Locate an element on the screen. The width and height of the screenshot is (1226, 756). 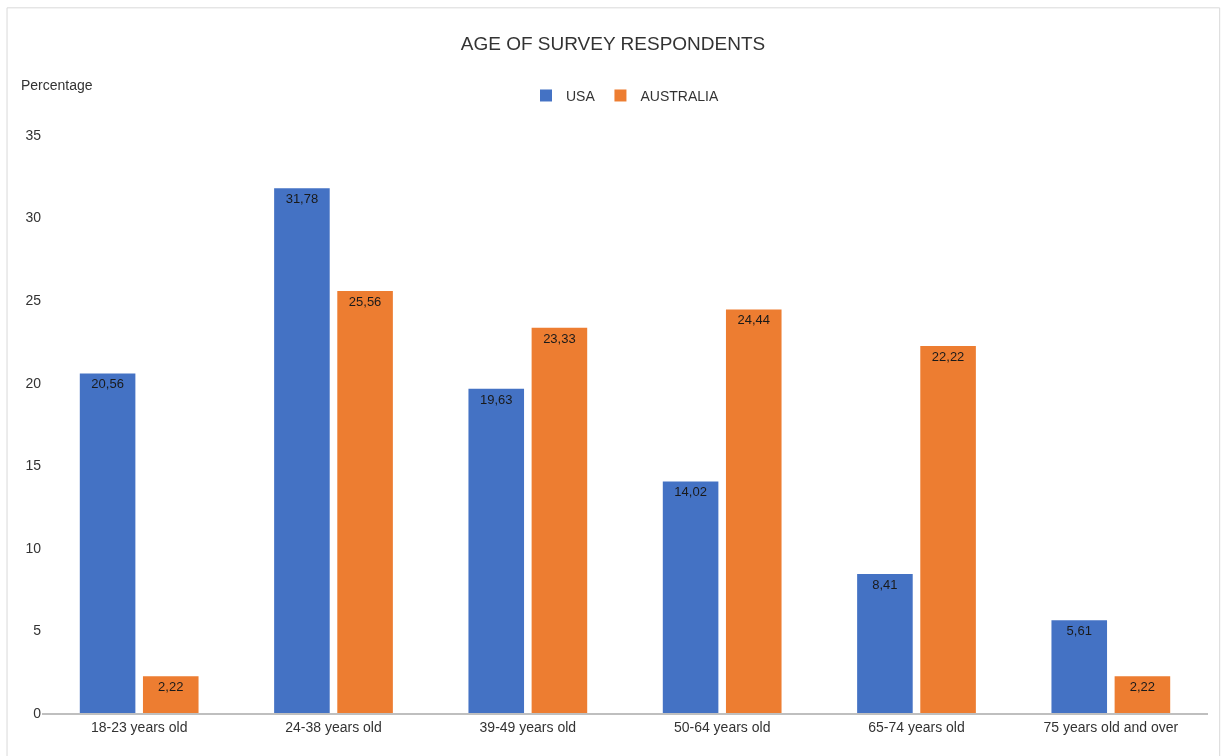
data-label: 19,63 is located at coordinates (496, 399).